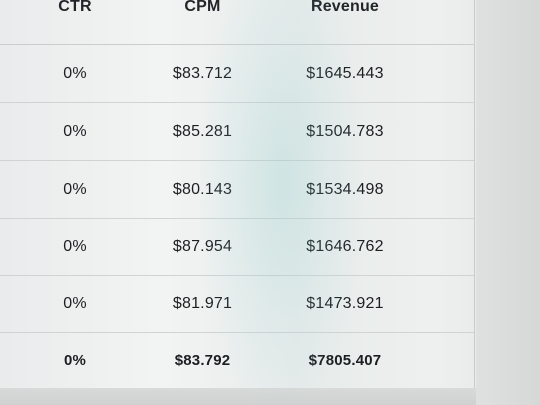 This screenshot has height=405, width=540. Describe the element at coordinates (508, 202) in the screenshot. I see `page-gutter` at that location.